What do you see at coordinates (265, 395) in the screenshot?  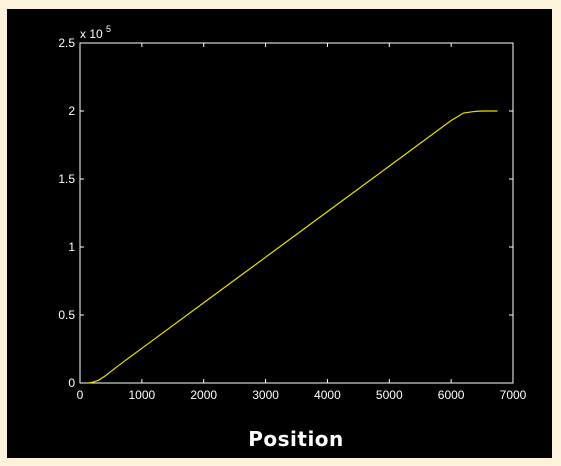 I see `x-tick-label: 3000` at bounding box center [265, 395].